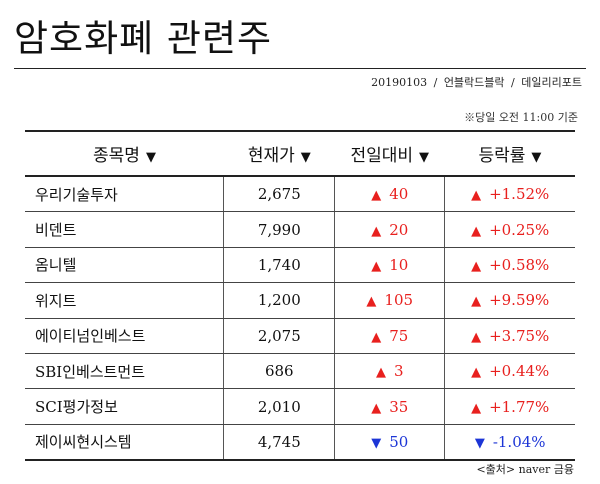 This screenshot has width=600, height=484. What do you see at coordinates (125, 336) in the screenshot?
I see `stock-name: 에이티넘인베스트` at bounding box center [125, 336].